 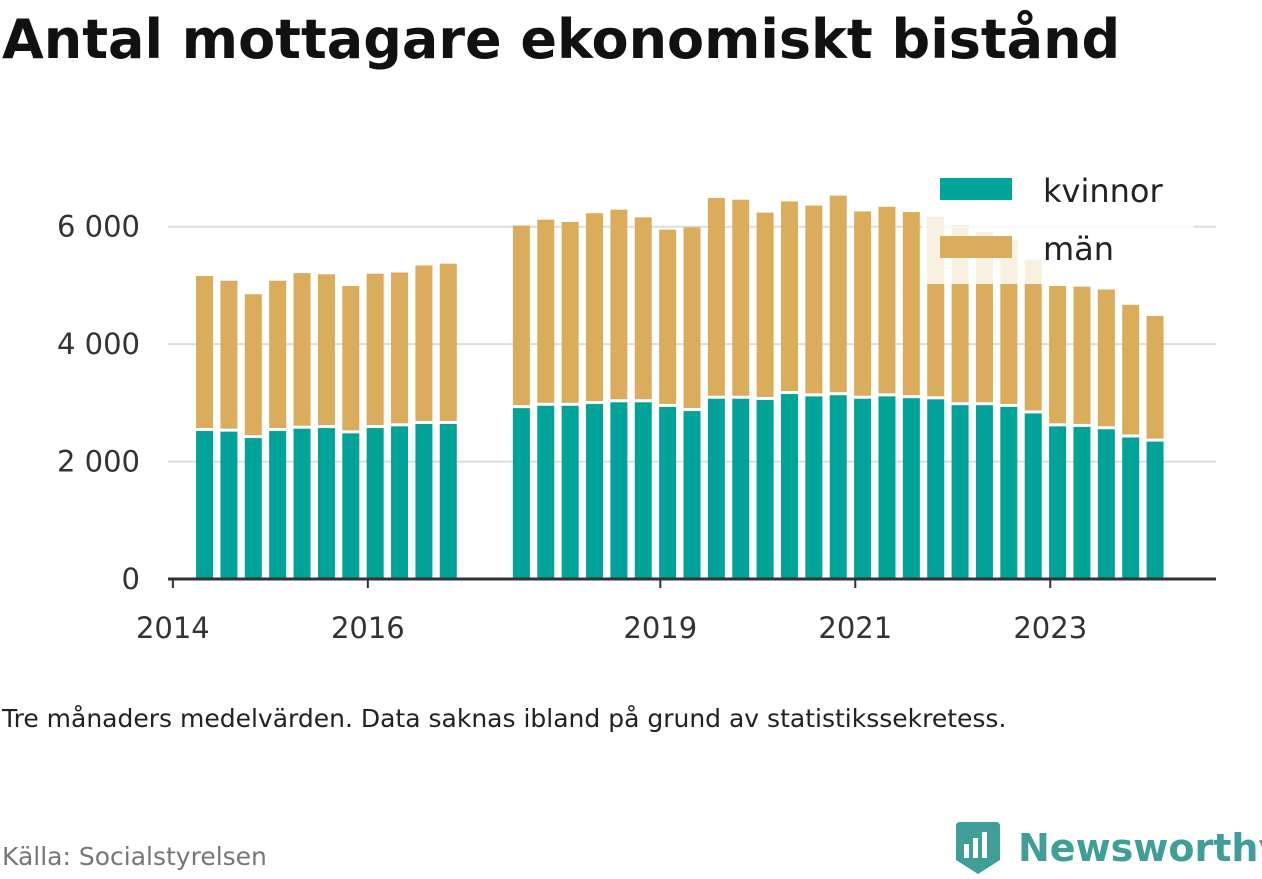 What do you see at coordinates (98, 462) in the screenshot?
I see `y-tick-label: 2 000` at bounding box center [98, 462].